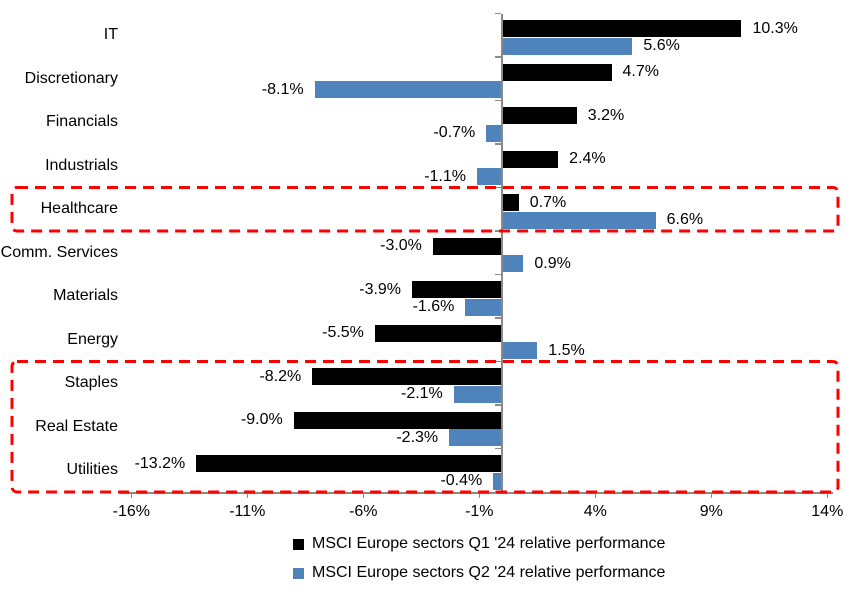 The height and width of the screenshot is (601, 852). What do you see at coordinates (59, 252) in the screenshot?
I see `category-label-comm-services: Comm. Services` at bounding box center [59, 252].